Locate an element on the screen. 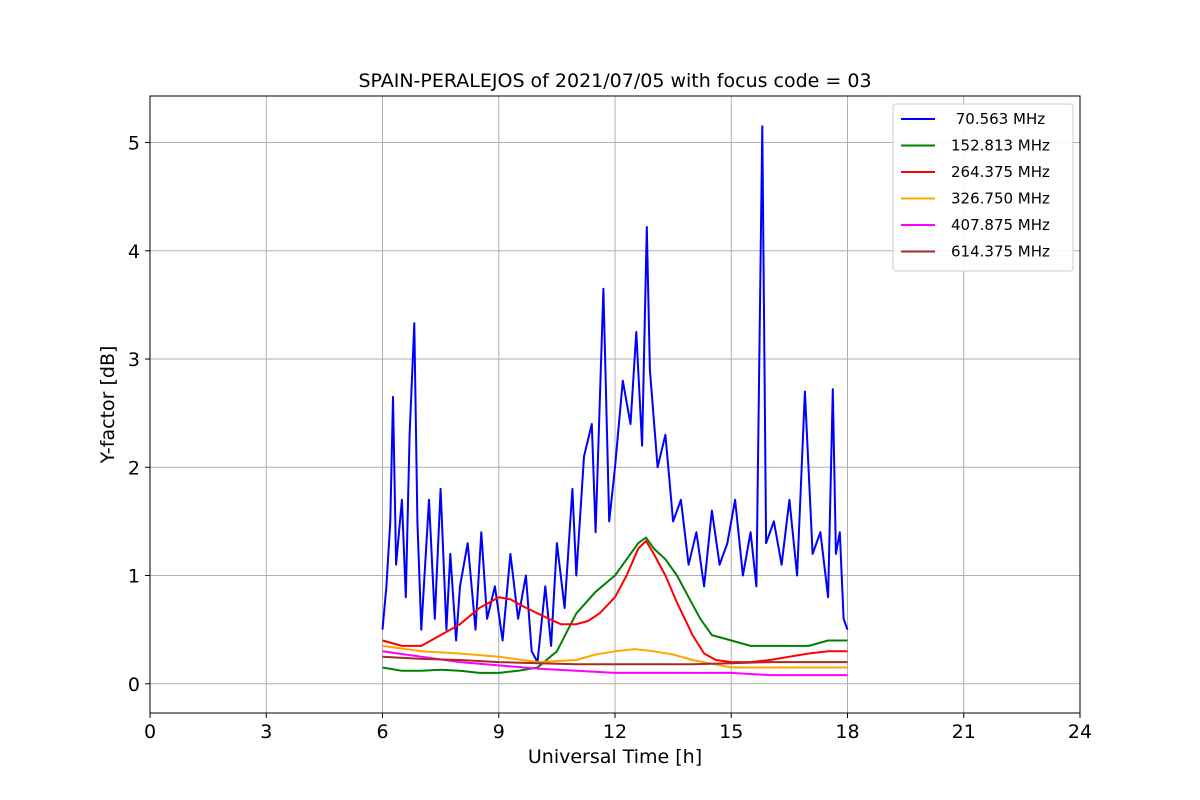  legend-label: 326.750 MHz is located at coordinates (1000, 199).